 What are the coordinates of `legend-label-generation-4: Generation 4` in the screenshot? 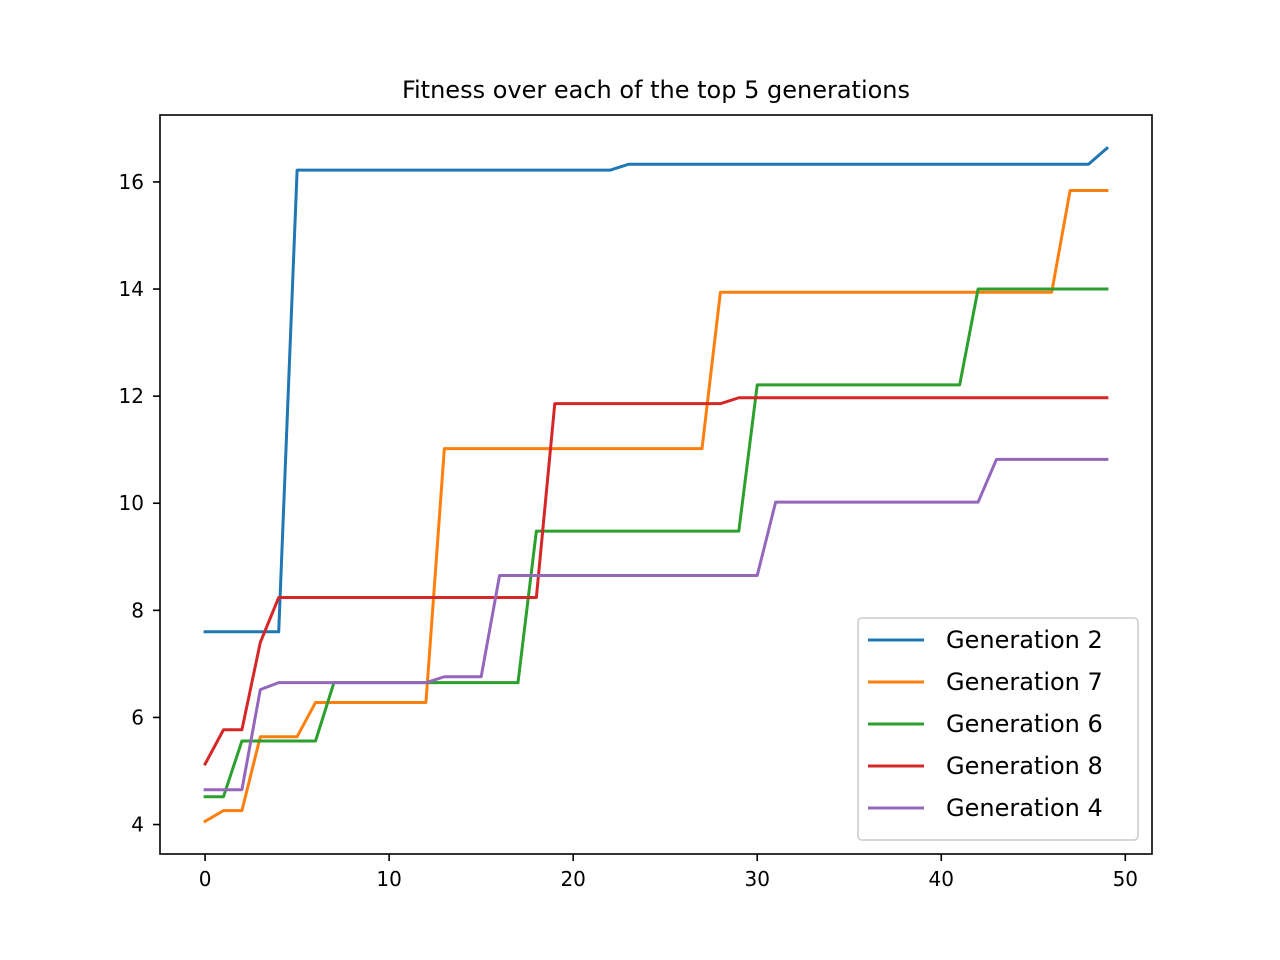 It's located at (1024, 808).